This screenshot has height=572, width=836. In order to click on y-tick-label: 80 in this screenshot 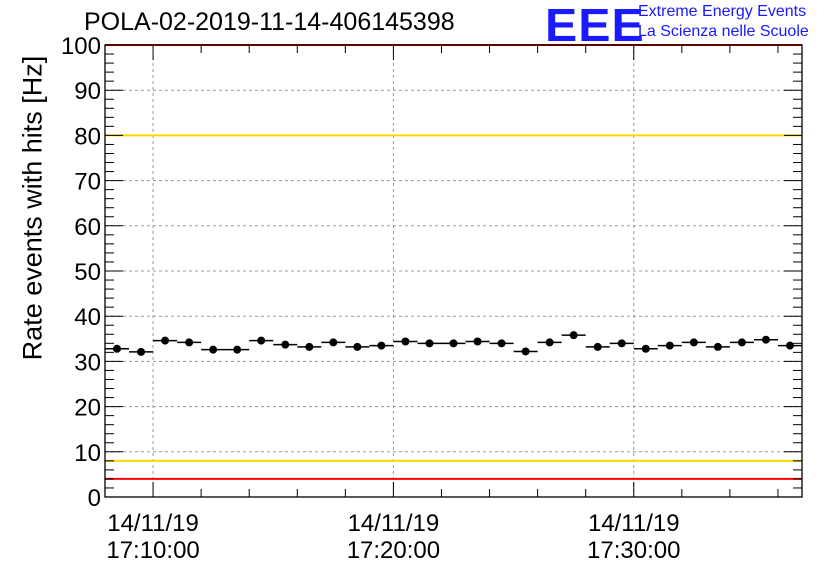, I will do `click(87, 136)`.